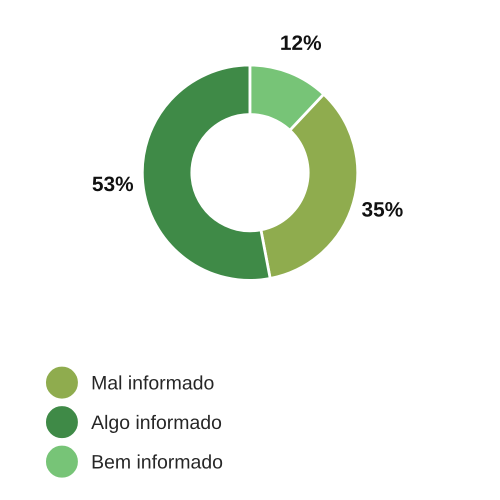  I want to click on data-label: 53%, so click(113, 184).